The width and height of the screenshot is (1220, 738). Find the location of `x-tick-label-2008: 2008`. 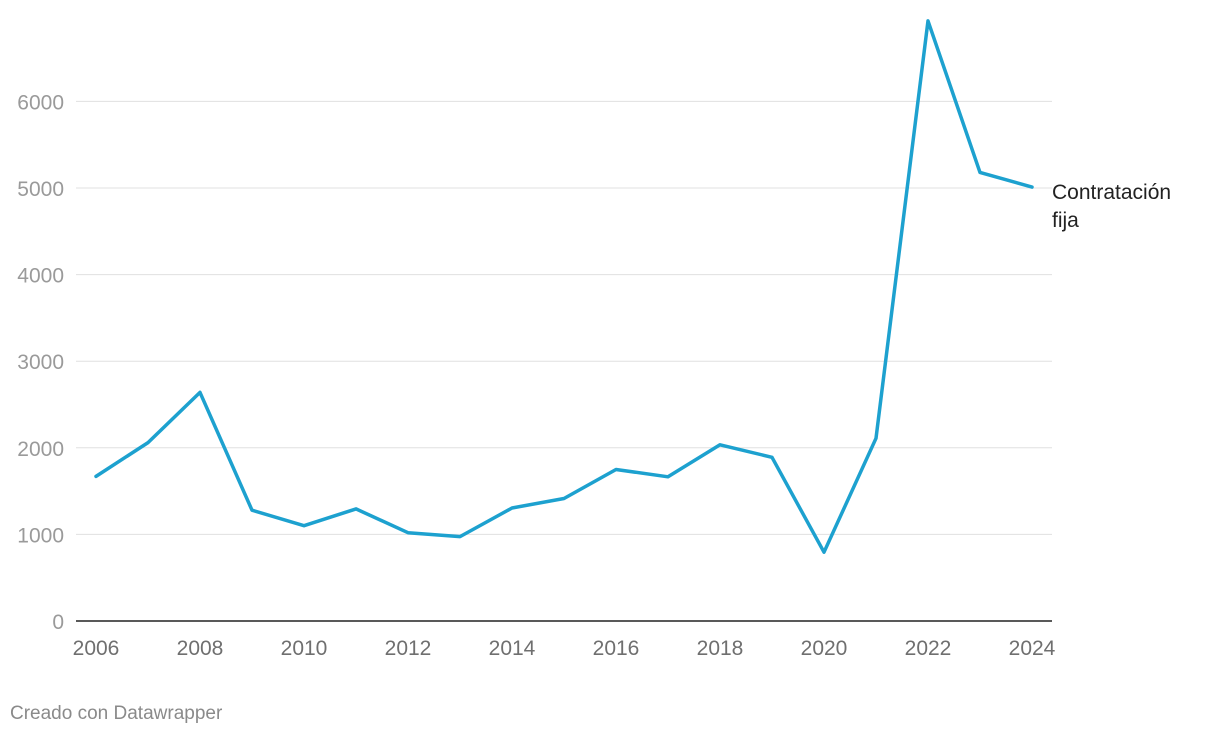

x-tick-label-2008: 2008 is located at coordinates (200, 648).